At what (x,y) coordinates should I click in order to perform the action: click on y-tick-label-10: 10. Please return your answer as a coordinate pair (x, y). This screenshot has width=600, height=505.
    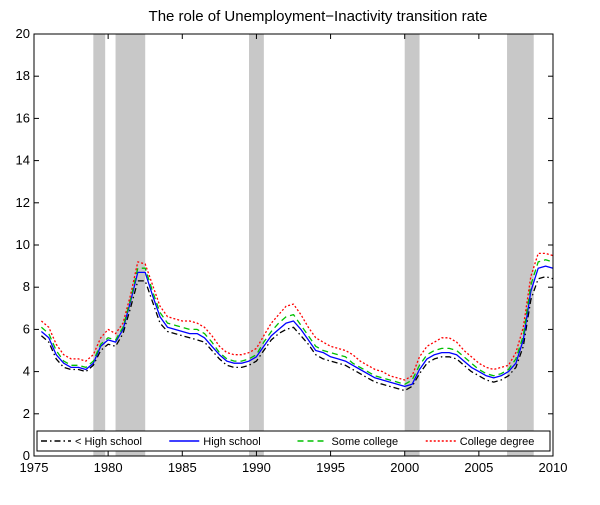
    Looking at the image, I should click on (23, 244).